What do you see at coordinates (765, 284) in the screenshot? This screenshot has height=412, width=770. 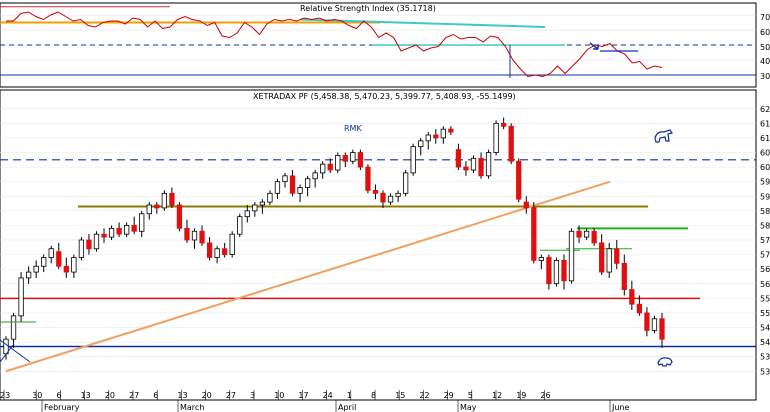 I see `price-ytick: 5600` at bounding box center [765, 284].